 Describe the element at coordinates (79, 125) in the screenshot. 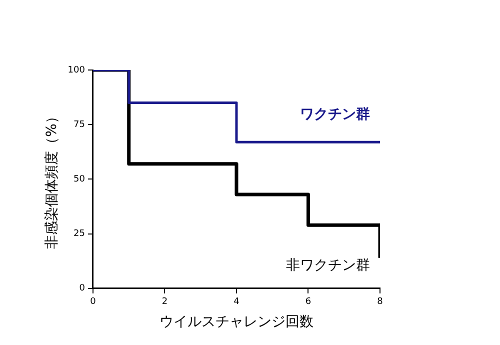

I see `y-tick-label: 75` at that location.